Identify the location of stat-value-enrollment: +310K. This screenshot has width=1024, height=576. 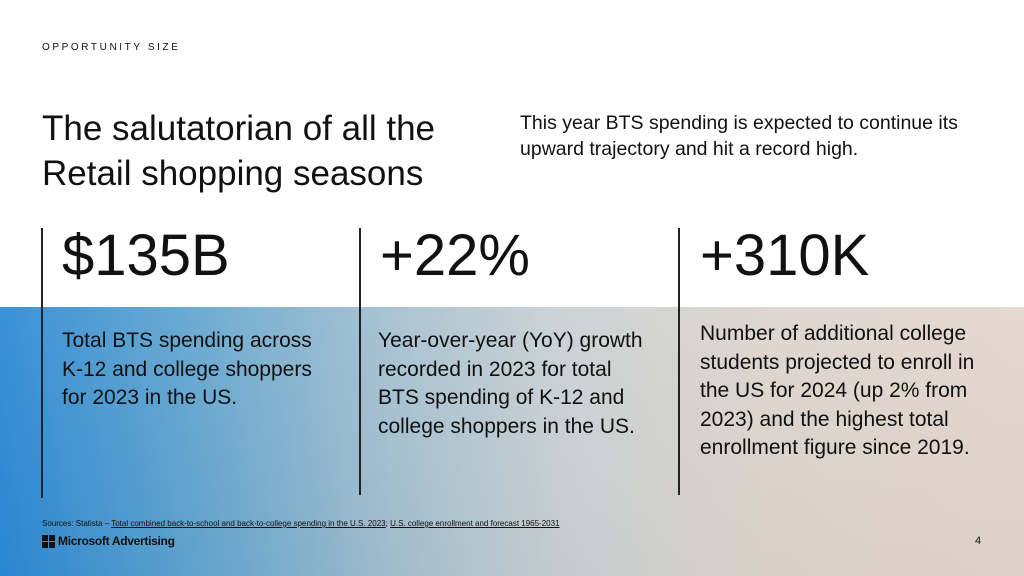
(785, 255).